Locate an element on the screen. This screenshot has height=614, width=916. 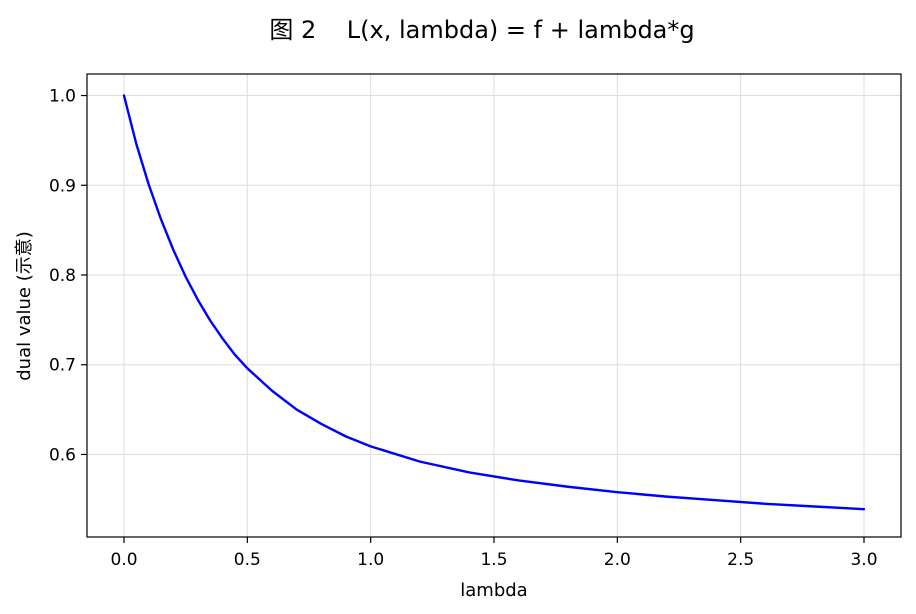
x-tick-label: 0.0 is located at coordinates (123, 560).